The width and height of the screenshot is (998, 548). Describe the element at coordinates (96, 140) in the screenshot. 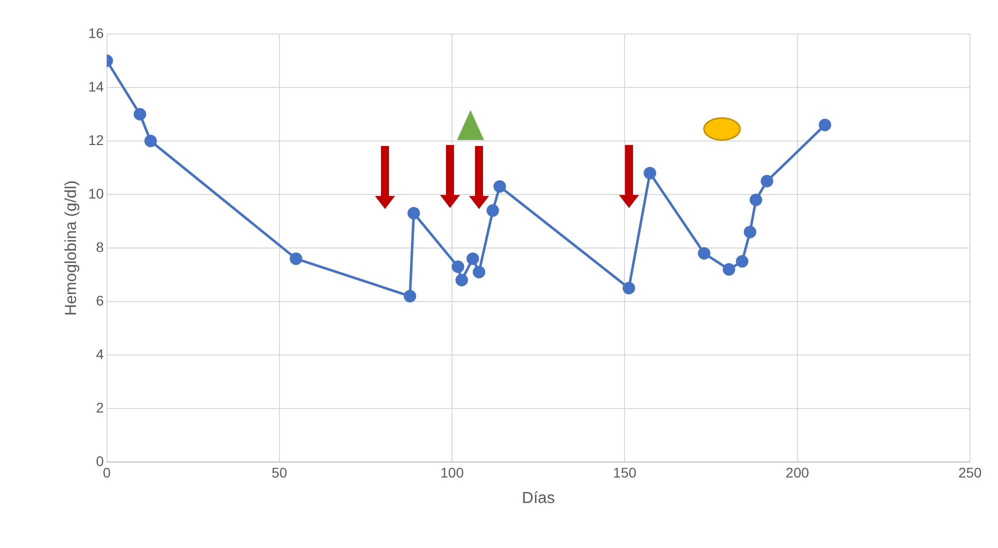

I see `y-tick-label: 12` at that location.